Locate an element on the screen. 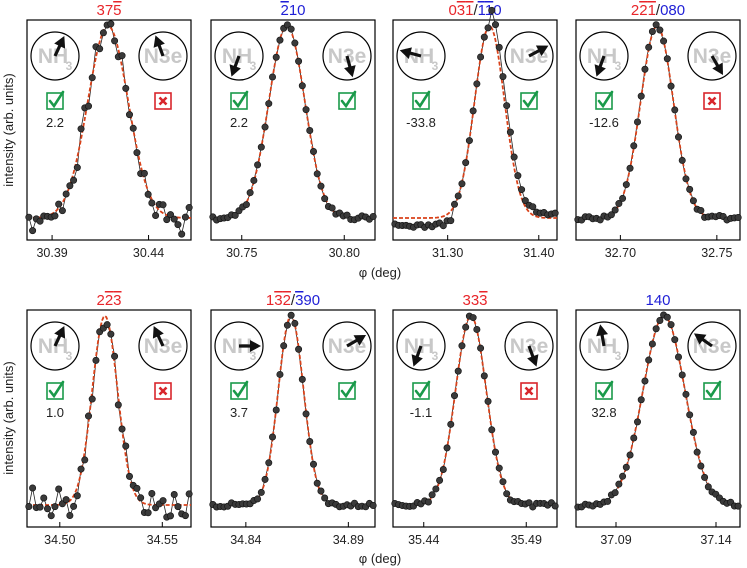  x-tick-label: 34.50 is located at coordinates (59, 540).